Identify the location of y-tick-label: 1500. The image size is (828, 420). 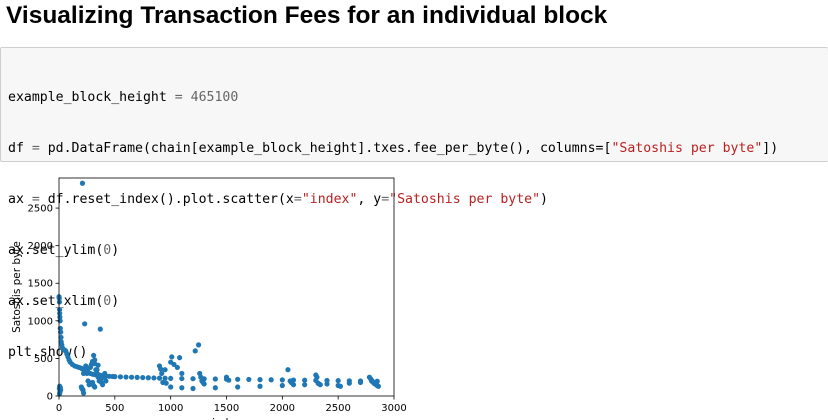
(40, 284).